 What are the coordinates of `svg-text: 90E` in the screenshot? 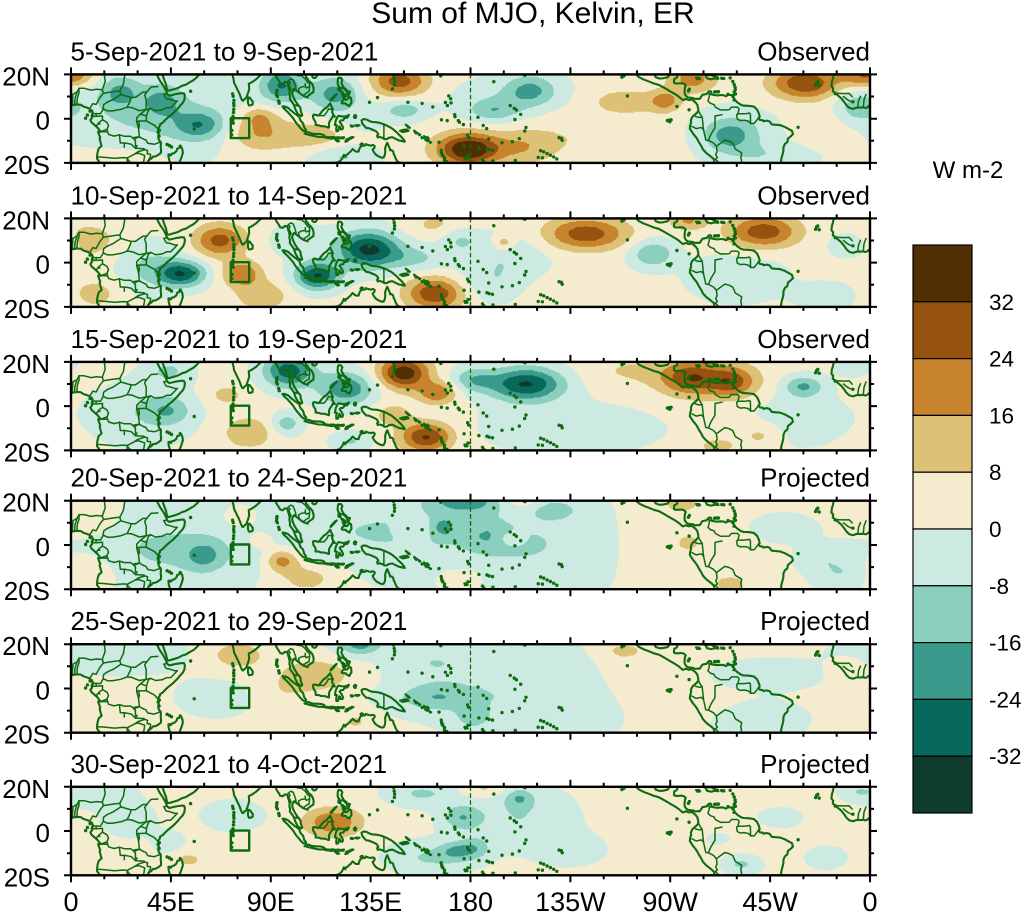 It's located at (271, 902).